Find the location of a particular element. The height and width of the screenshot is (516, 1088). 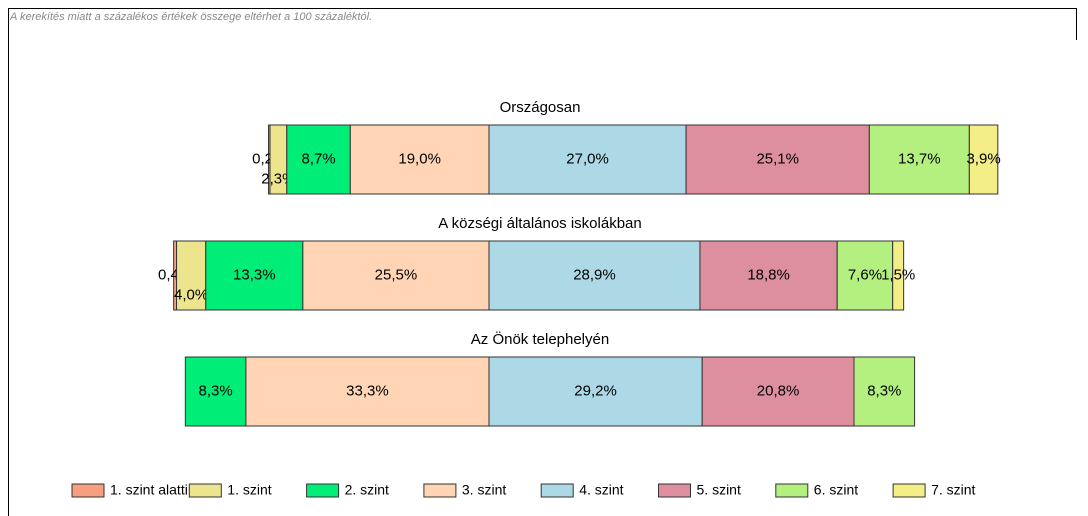

value-label: 8,7% is located at coordinates (318, 158).